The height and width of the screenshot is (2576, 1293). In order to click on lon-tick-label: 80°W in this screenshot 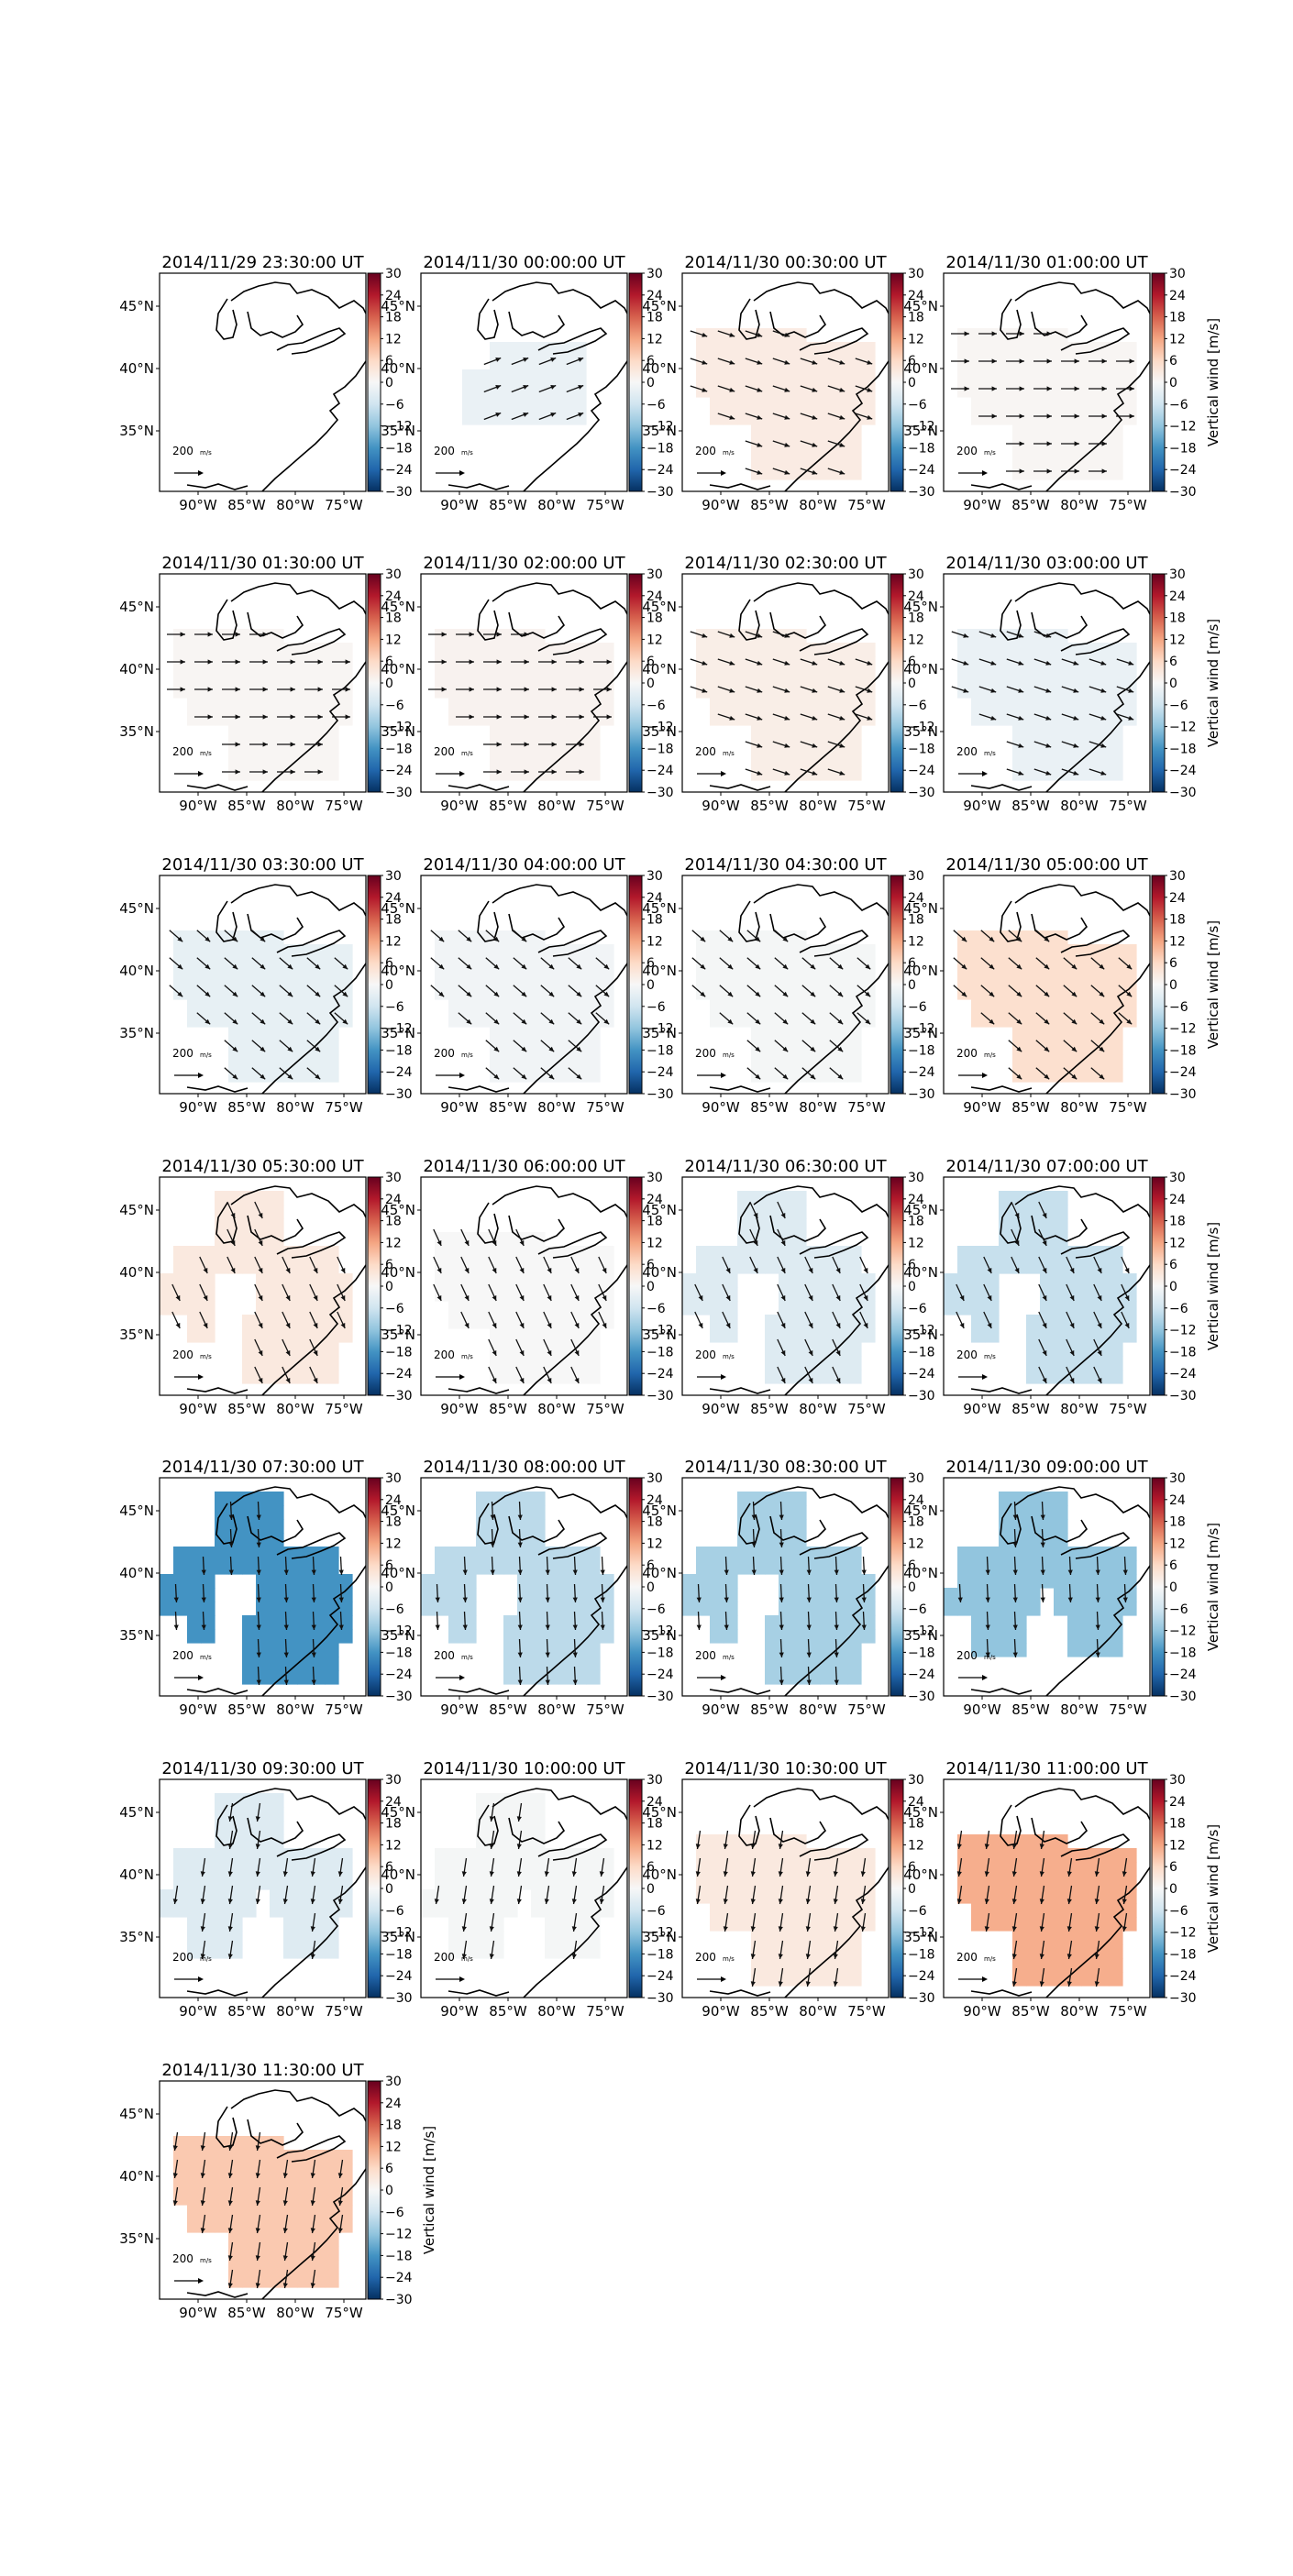, I will do `click(295, 1409)`.